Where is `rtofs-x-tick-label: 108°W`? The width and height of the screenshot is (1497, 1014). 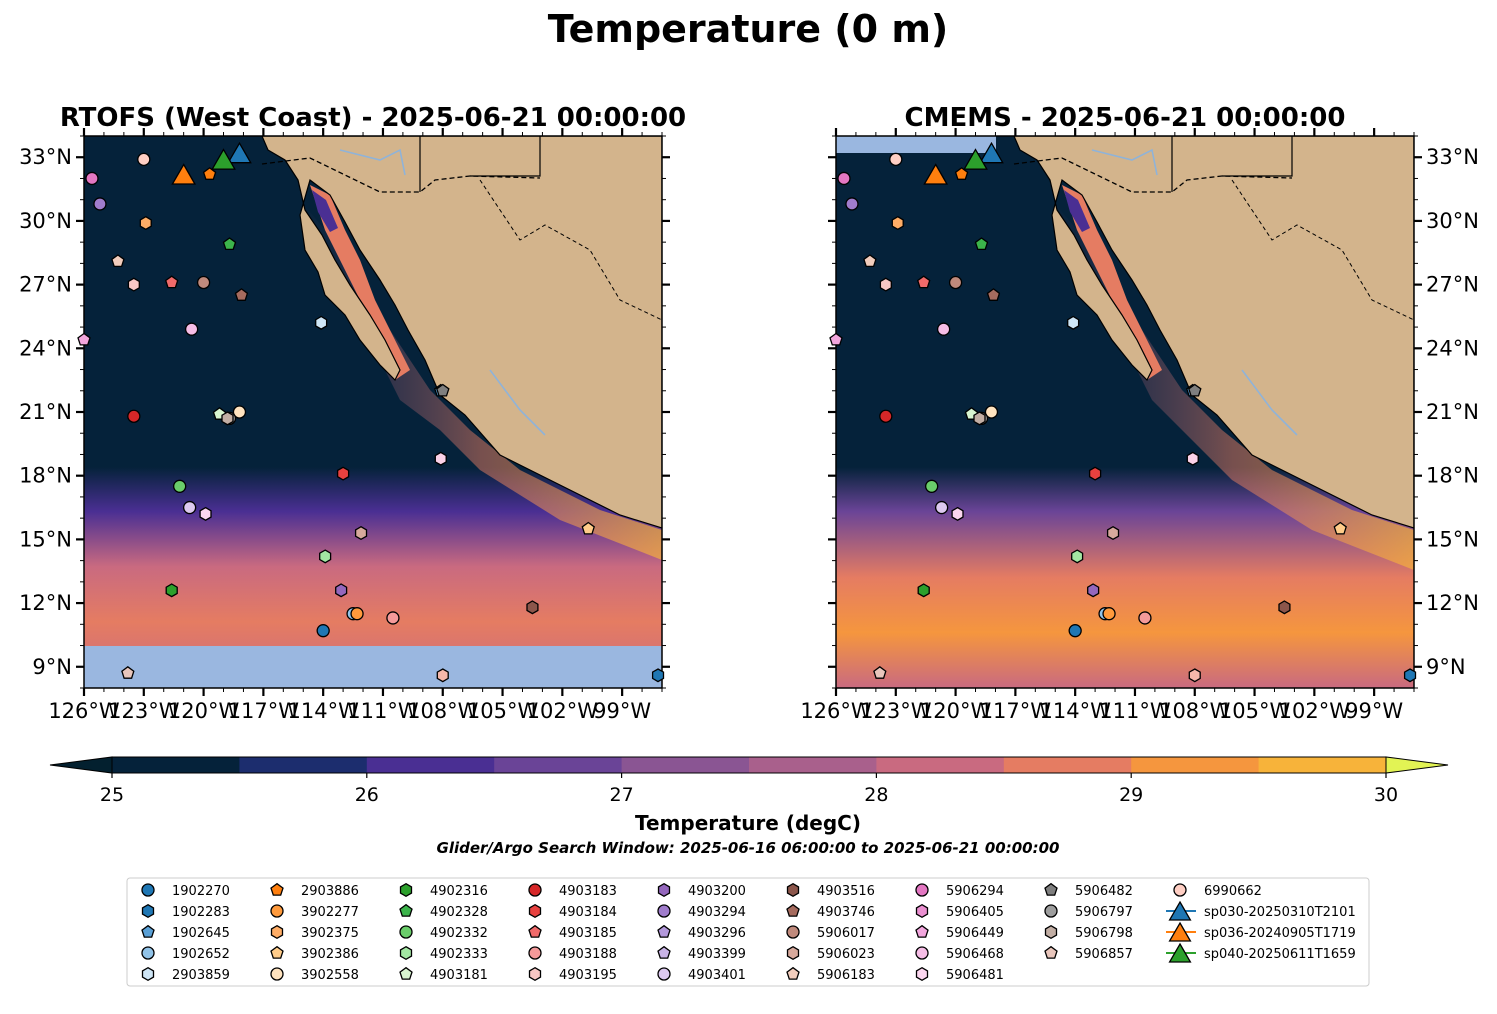
rtofs-x-tick-label: 108°W is located at coordinates (443, 711).